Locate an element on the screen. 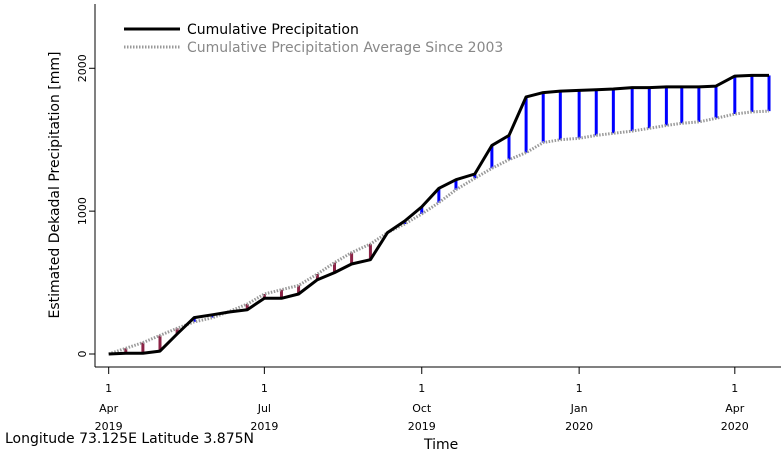 This screenshot has height=454, width=781. x-tick-month-1: Jul is located at coordinates (264, 408).